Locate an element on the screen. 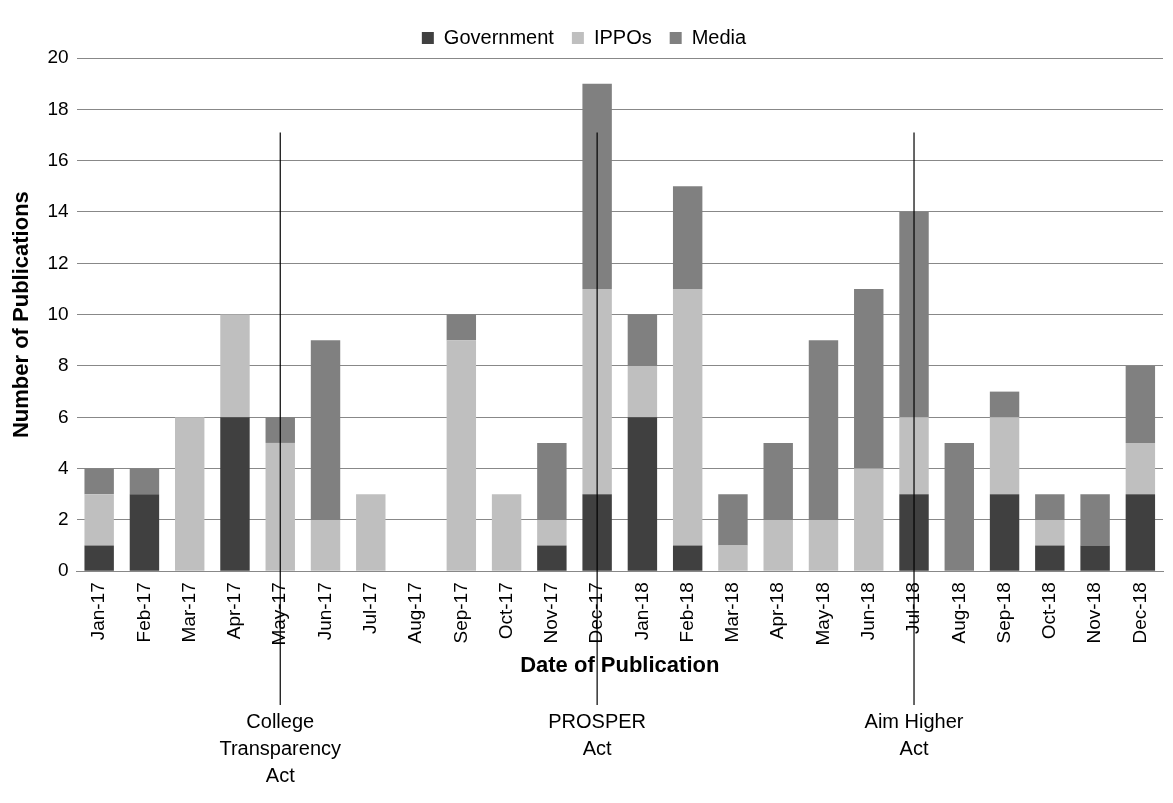 The image size is (1173, 803). y-tick-label: 10 is located at coordinates (58, 313).